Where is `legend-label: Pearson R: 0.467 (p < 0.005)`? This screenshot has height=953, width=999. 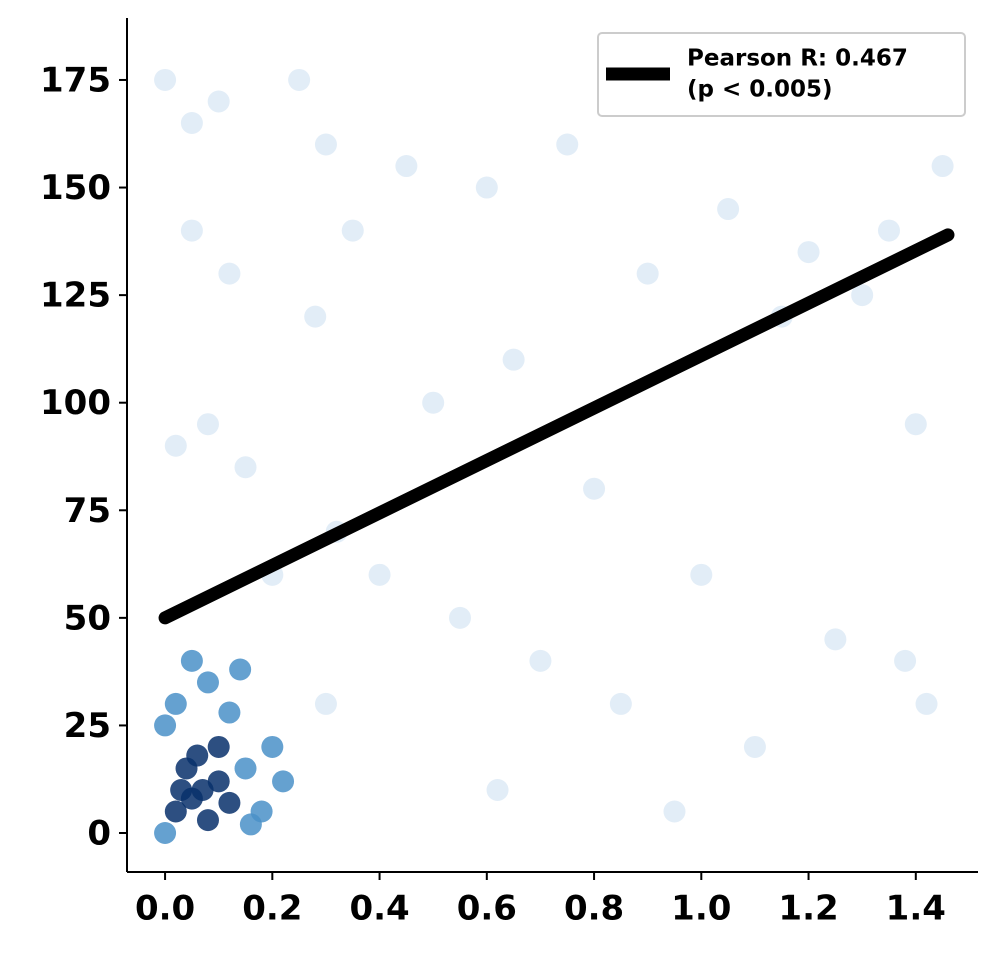
legend-label: Pearson R: 0.467 (p < 0.005) is located at coordinates (797, 73).